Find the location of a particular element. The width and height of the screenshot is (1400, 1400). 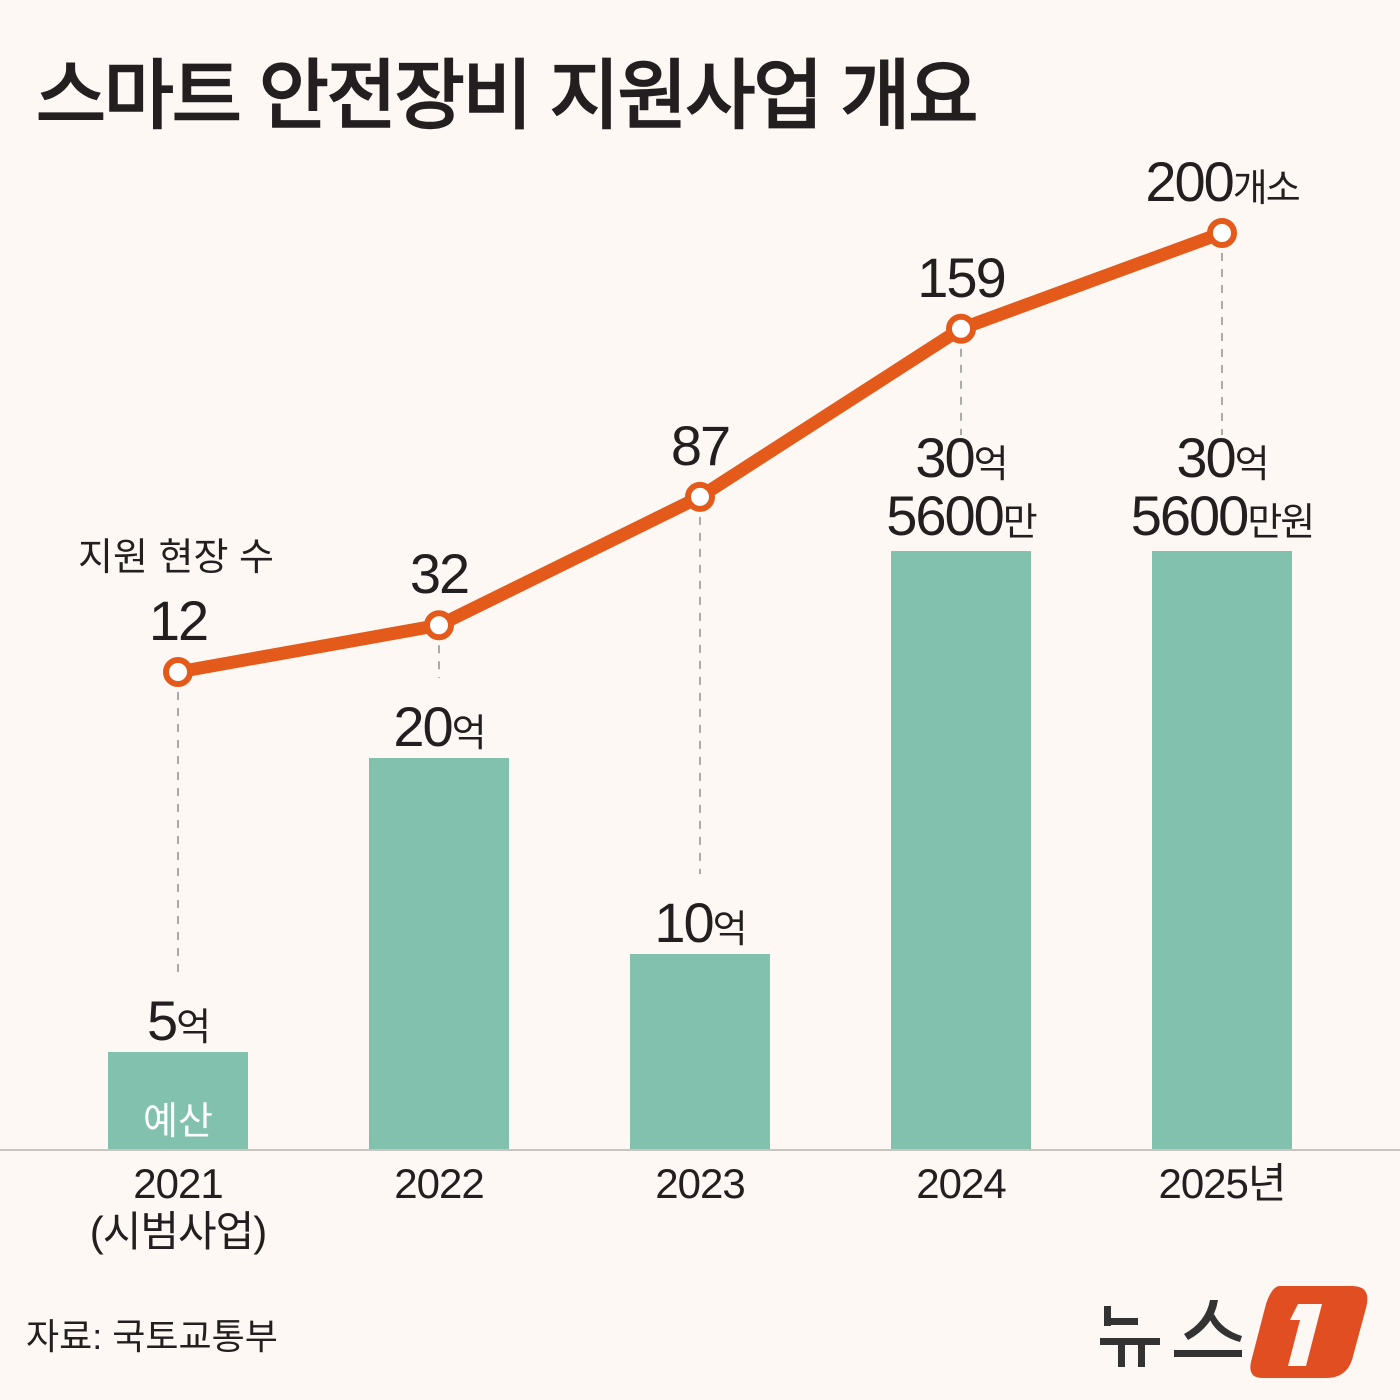

x-tick-year: 2022 is located at coordinates (439, 1183).